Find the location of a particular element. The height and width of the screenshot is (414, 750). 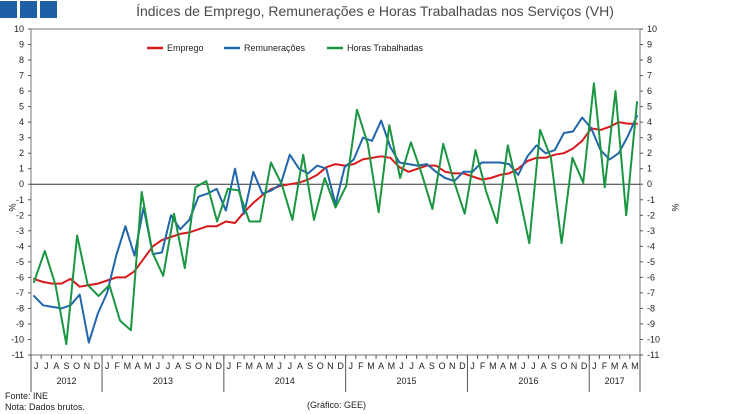

y-tick-label-left: 0 is located at coordinates (21, 184).